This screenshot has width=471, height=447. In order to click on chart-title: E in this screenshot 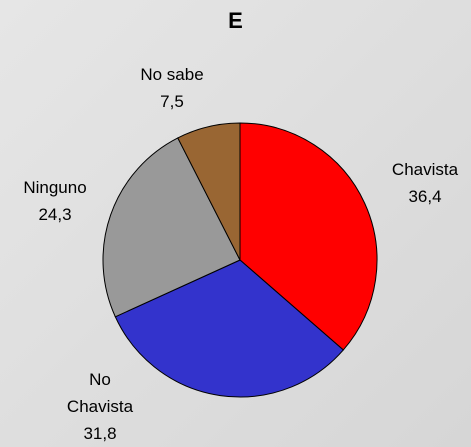, I will do `click(235, 20)`.